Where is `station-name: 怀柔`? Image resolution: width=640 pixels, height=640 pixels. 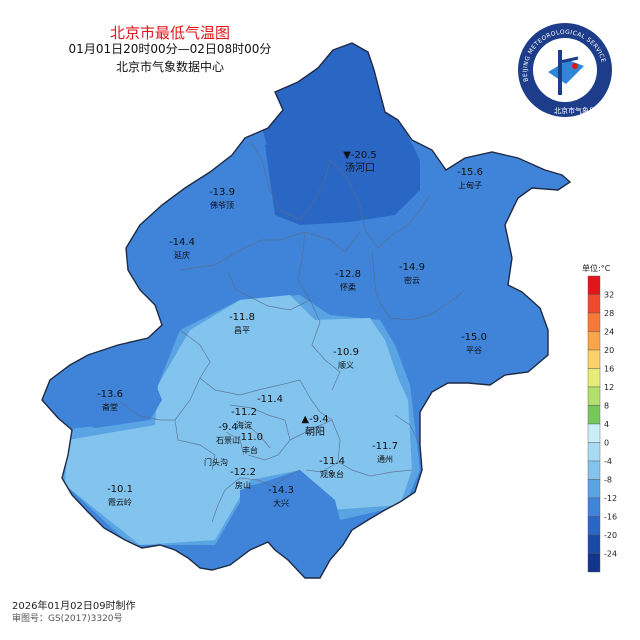 station-name: 怀柔 is located at coordinates (348, 287).